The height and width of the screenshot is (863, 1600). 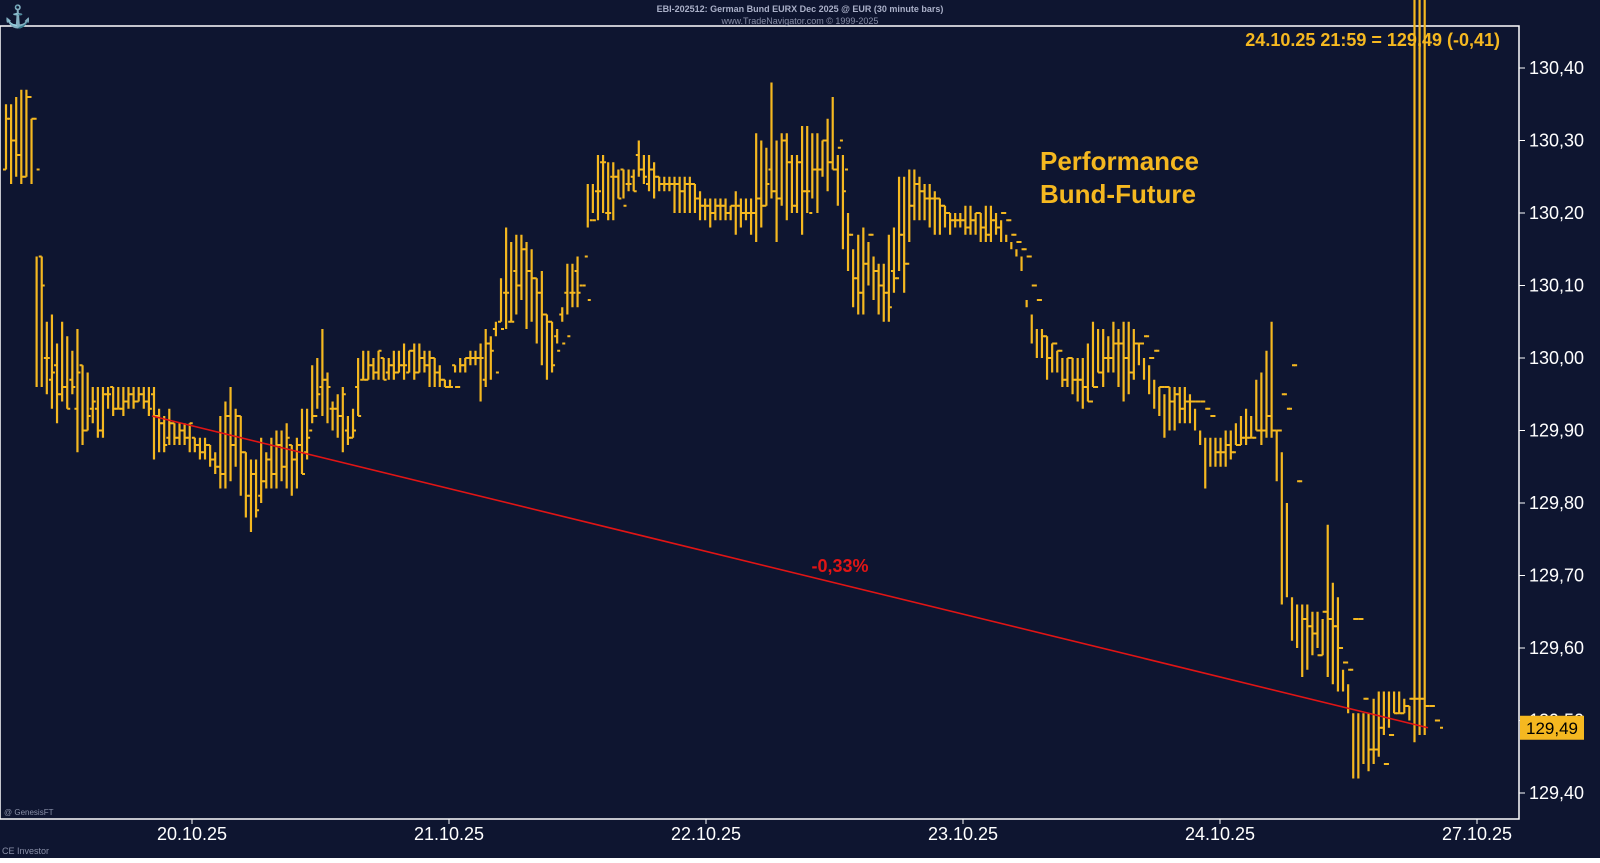 What do you see at coordinates (29, 812) in the screenshot?
I see `source-label: @ GenesisFT` at bounding box center [29, 812].